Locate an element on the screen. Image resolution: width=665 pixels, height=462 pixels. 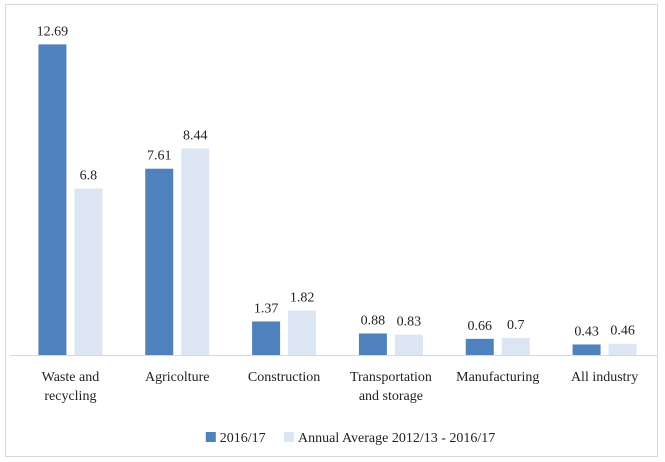
data-label: 0.7 is located at coordinates (516, 325).